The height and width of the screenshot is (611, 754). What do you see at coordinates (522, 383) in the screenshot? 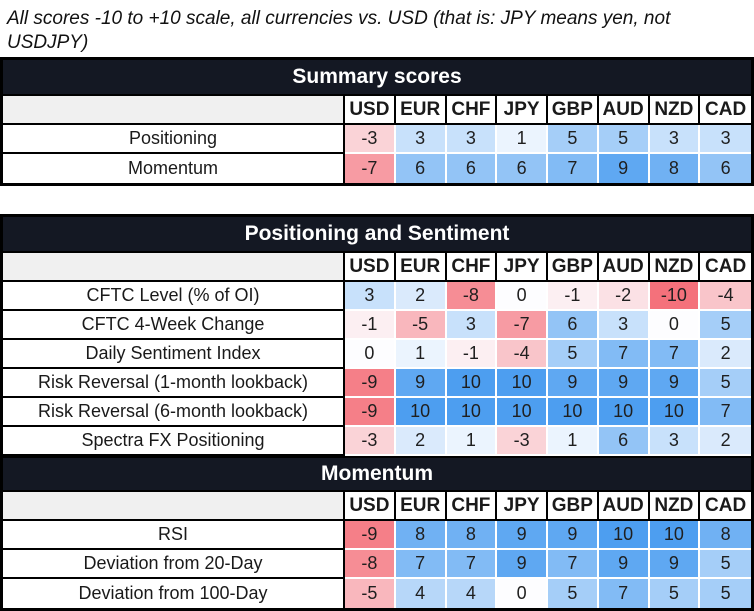
I see `data-cell-jpy: 10` at bounding box center [522, 383].